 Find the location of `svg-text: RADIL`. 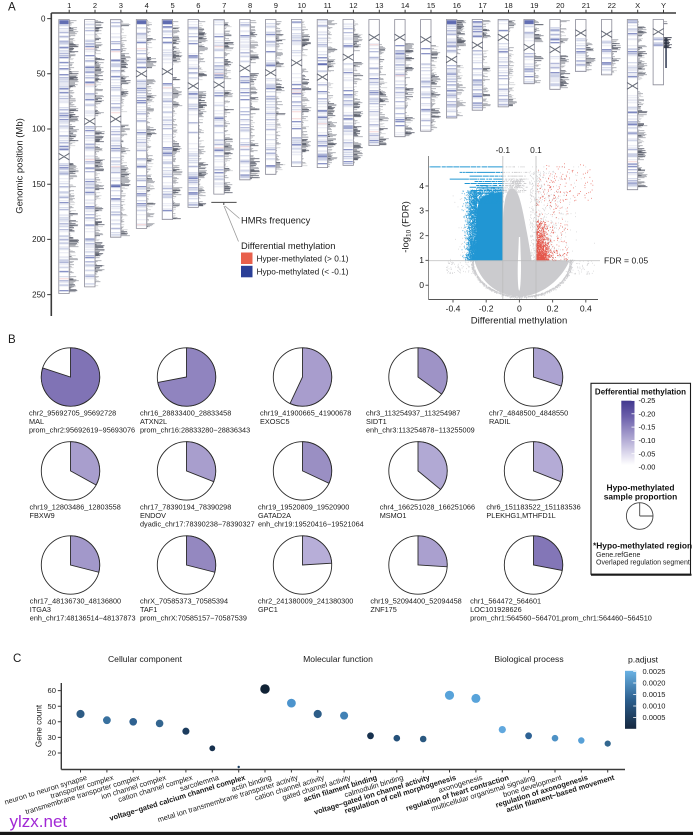

svg-text: RADIL is located at coordinates (500, 421).